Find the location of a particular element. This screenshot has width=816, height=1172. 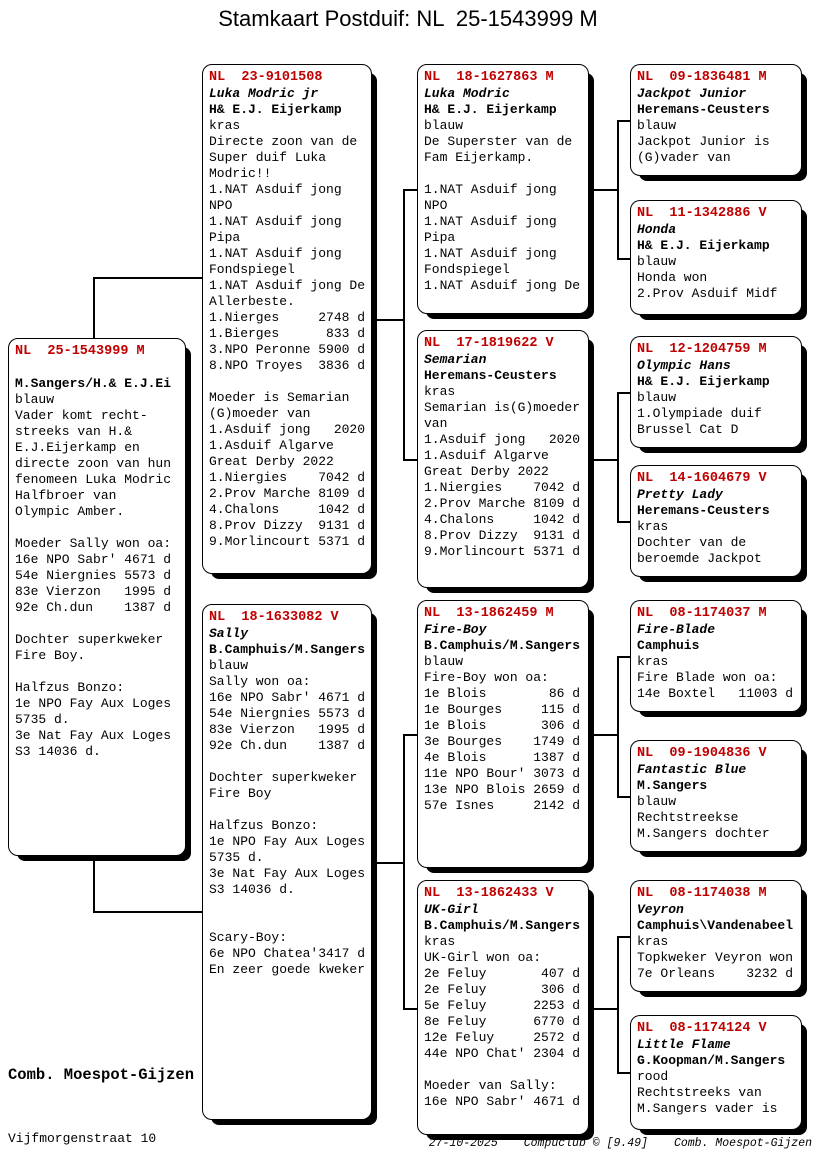

info-line: 11e NPO Bour' 3073 d is located at coordinates (502, 773).